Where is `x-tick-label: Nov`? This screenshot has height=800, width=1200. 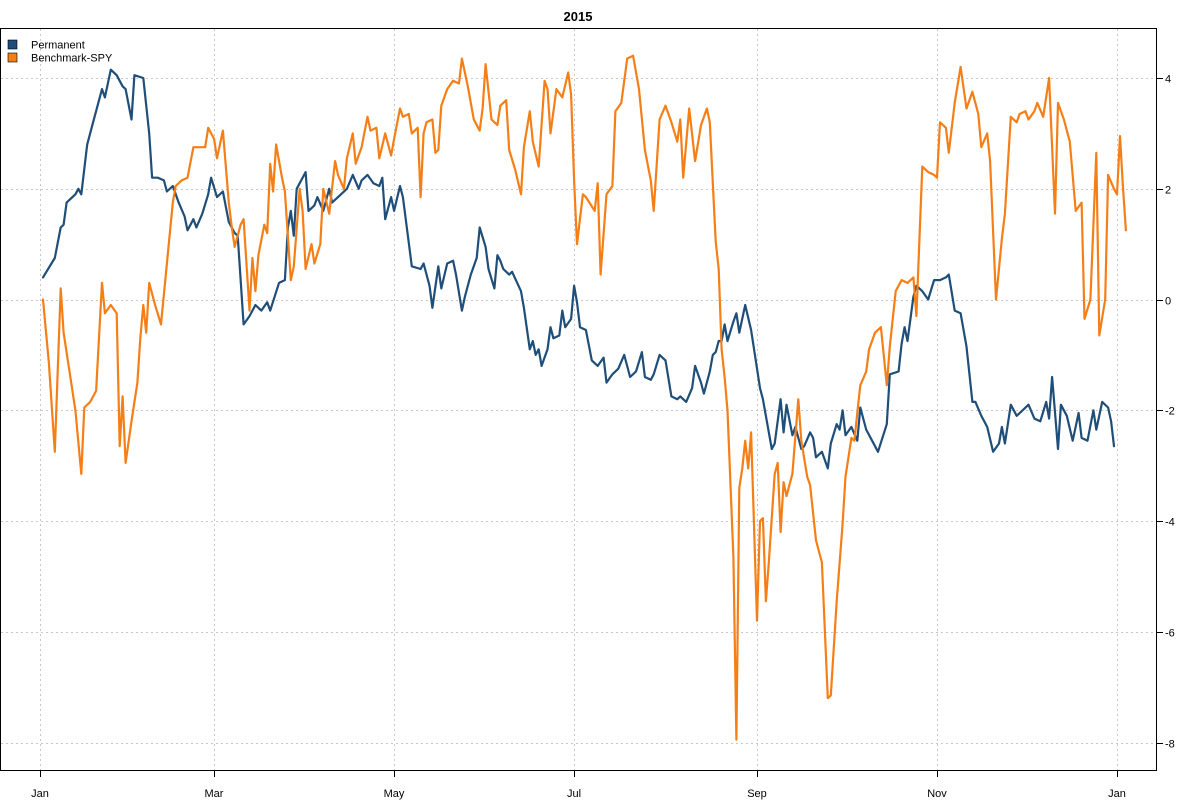
x-tick-label: Nov is located at coordinates (937, 794).